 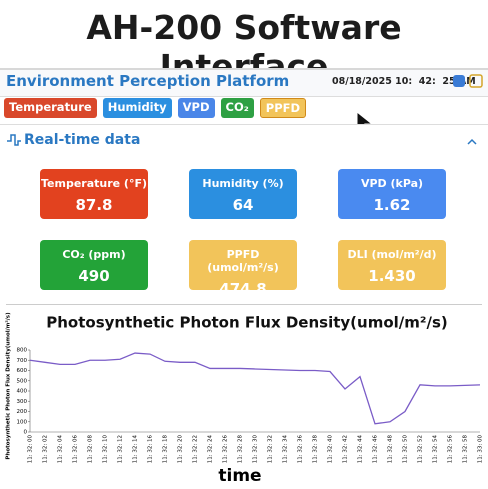 I want to click on data-card: CO₂ (ppm) 490, so click(x=94, y=265).